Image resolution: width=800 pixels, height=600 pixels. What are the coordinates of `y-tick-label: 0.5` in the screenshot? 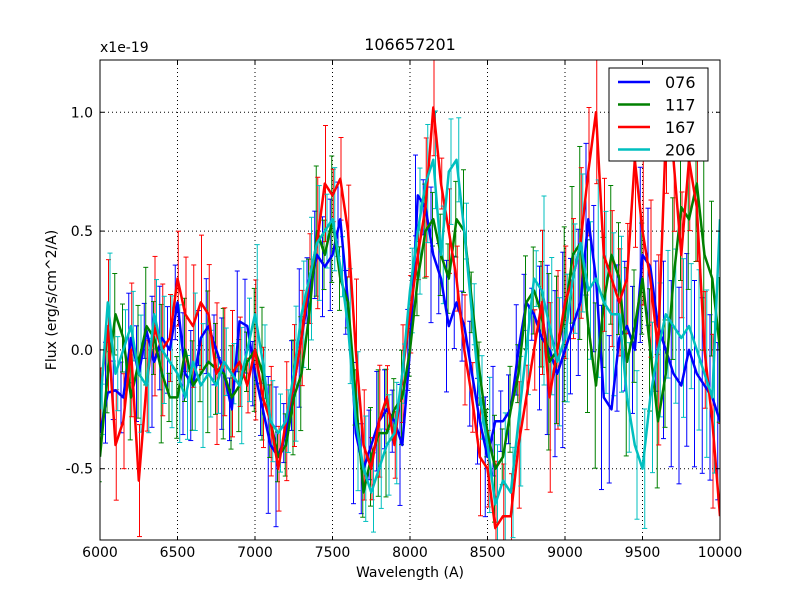 It's located at (82, 232).